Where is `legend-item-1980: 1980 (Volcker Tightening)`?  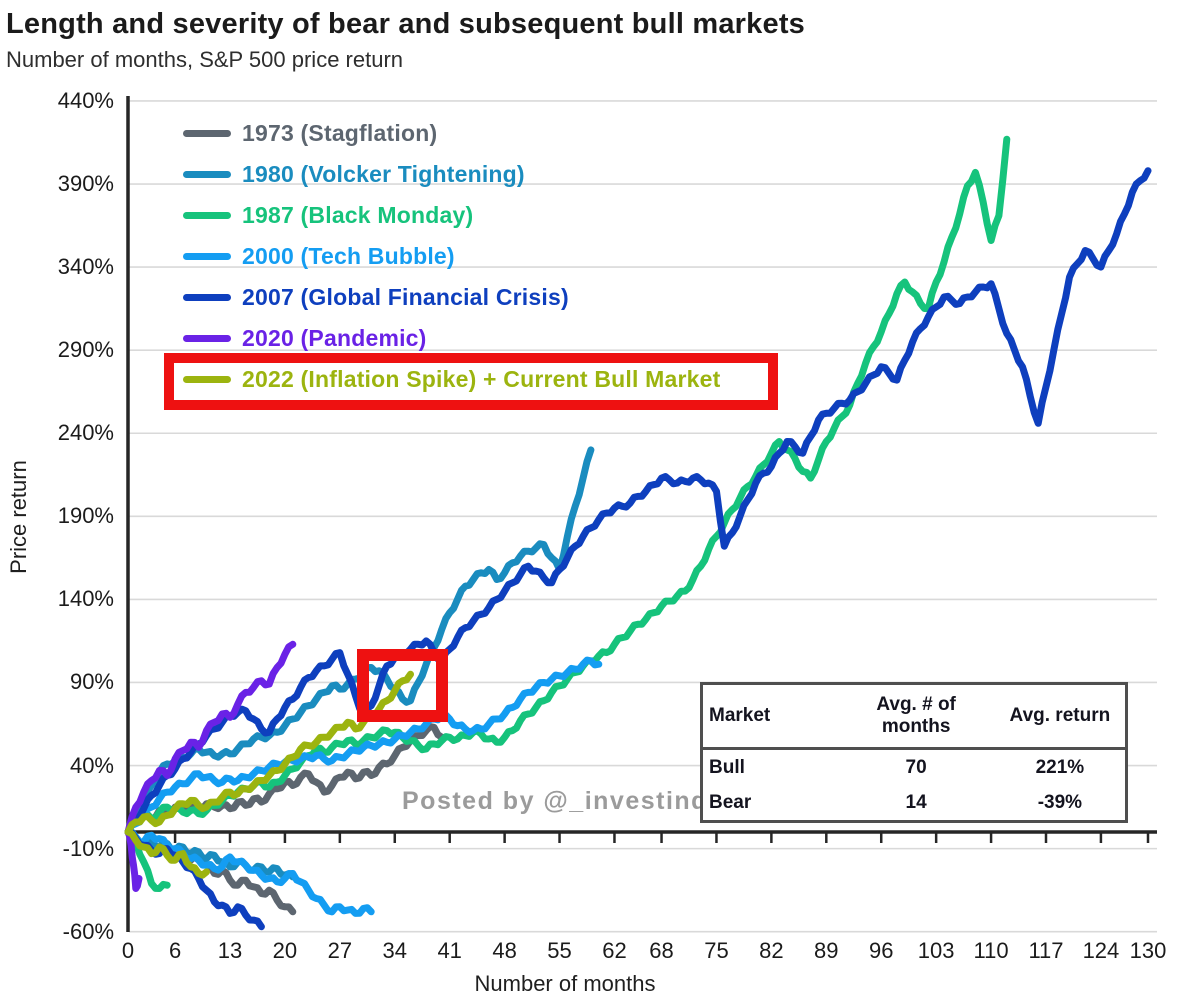 legend-item-1980: 1980 (Volcker Tightening) is located at coordinates (452, 174).